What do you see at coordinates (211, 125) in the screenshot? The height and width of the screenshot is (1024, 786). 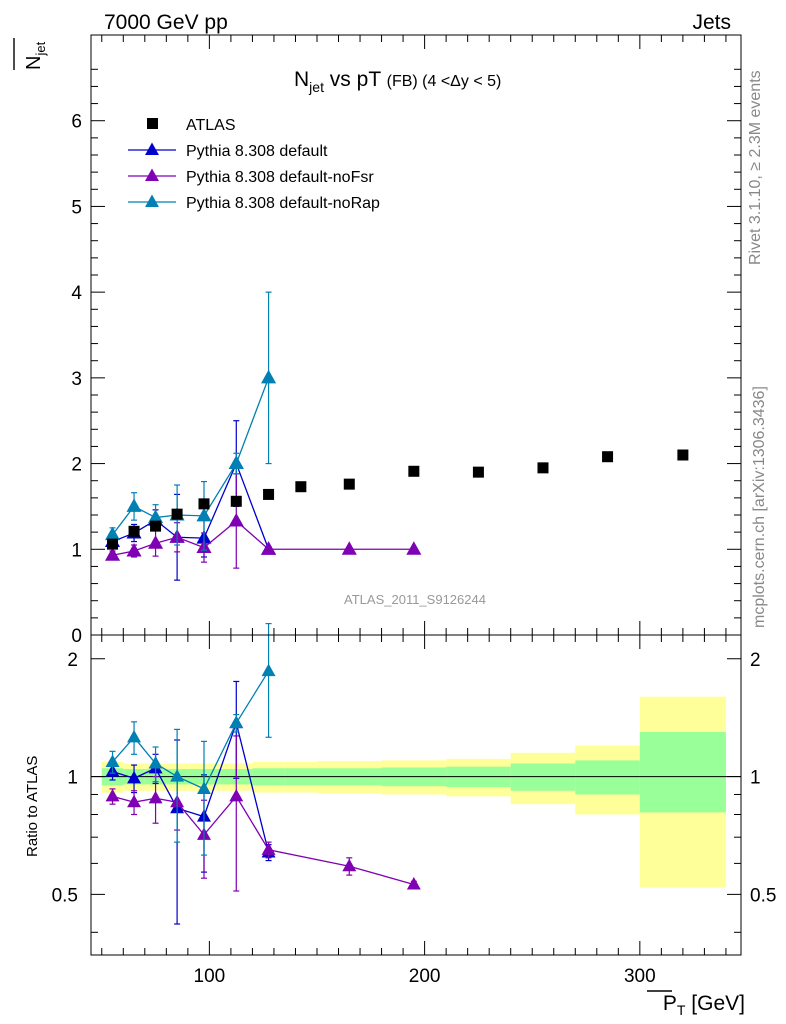 I see `legend-label-data: ATLAS` at bounding box center [211, 125].